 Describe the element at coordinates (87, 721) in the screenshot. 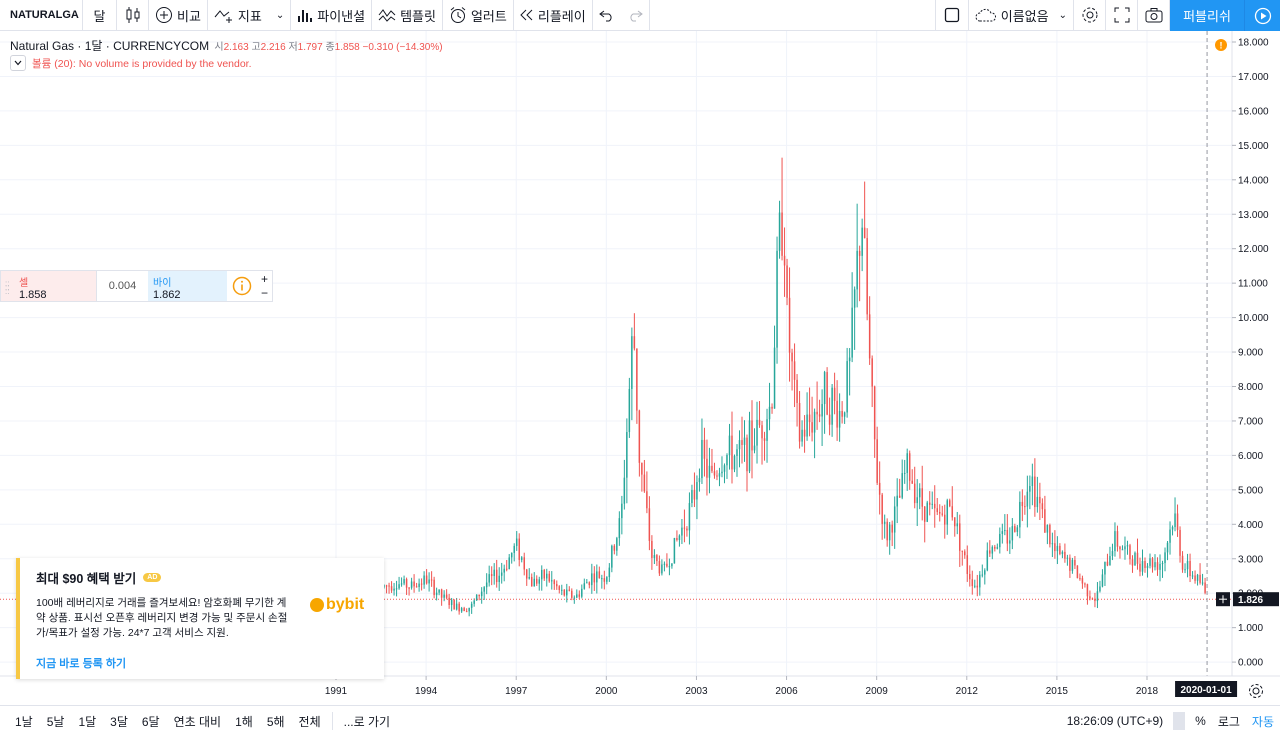

I see `range-button: 1달` at that location.